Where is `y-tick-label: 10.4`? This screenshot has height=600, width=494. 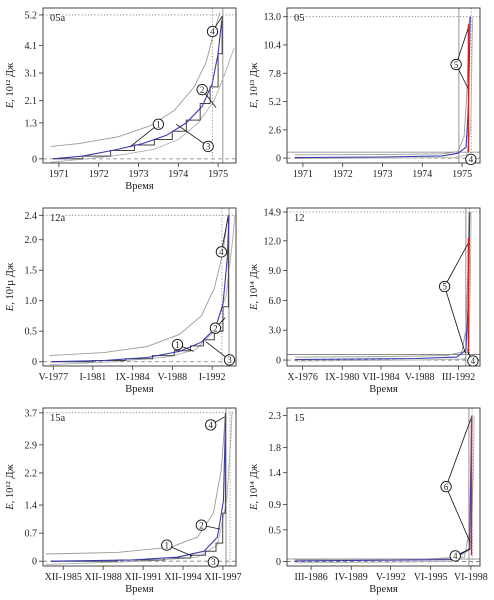 y-tick-label: 10.4 is located at coordinates (273, 45).